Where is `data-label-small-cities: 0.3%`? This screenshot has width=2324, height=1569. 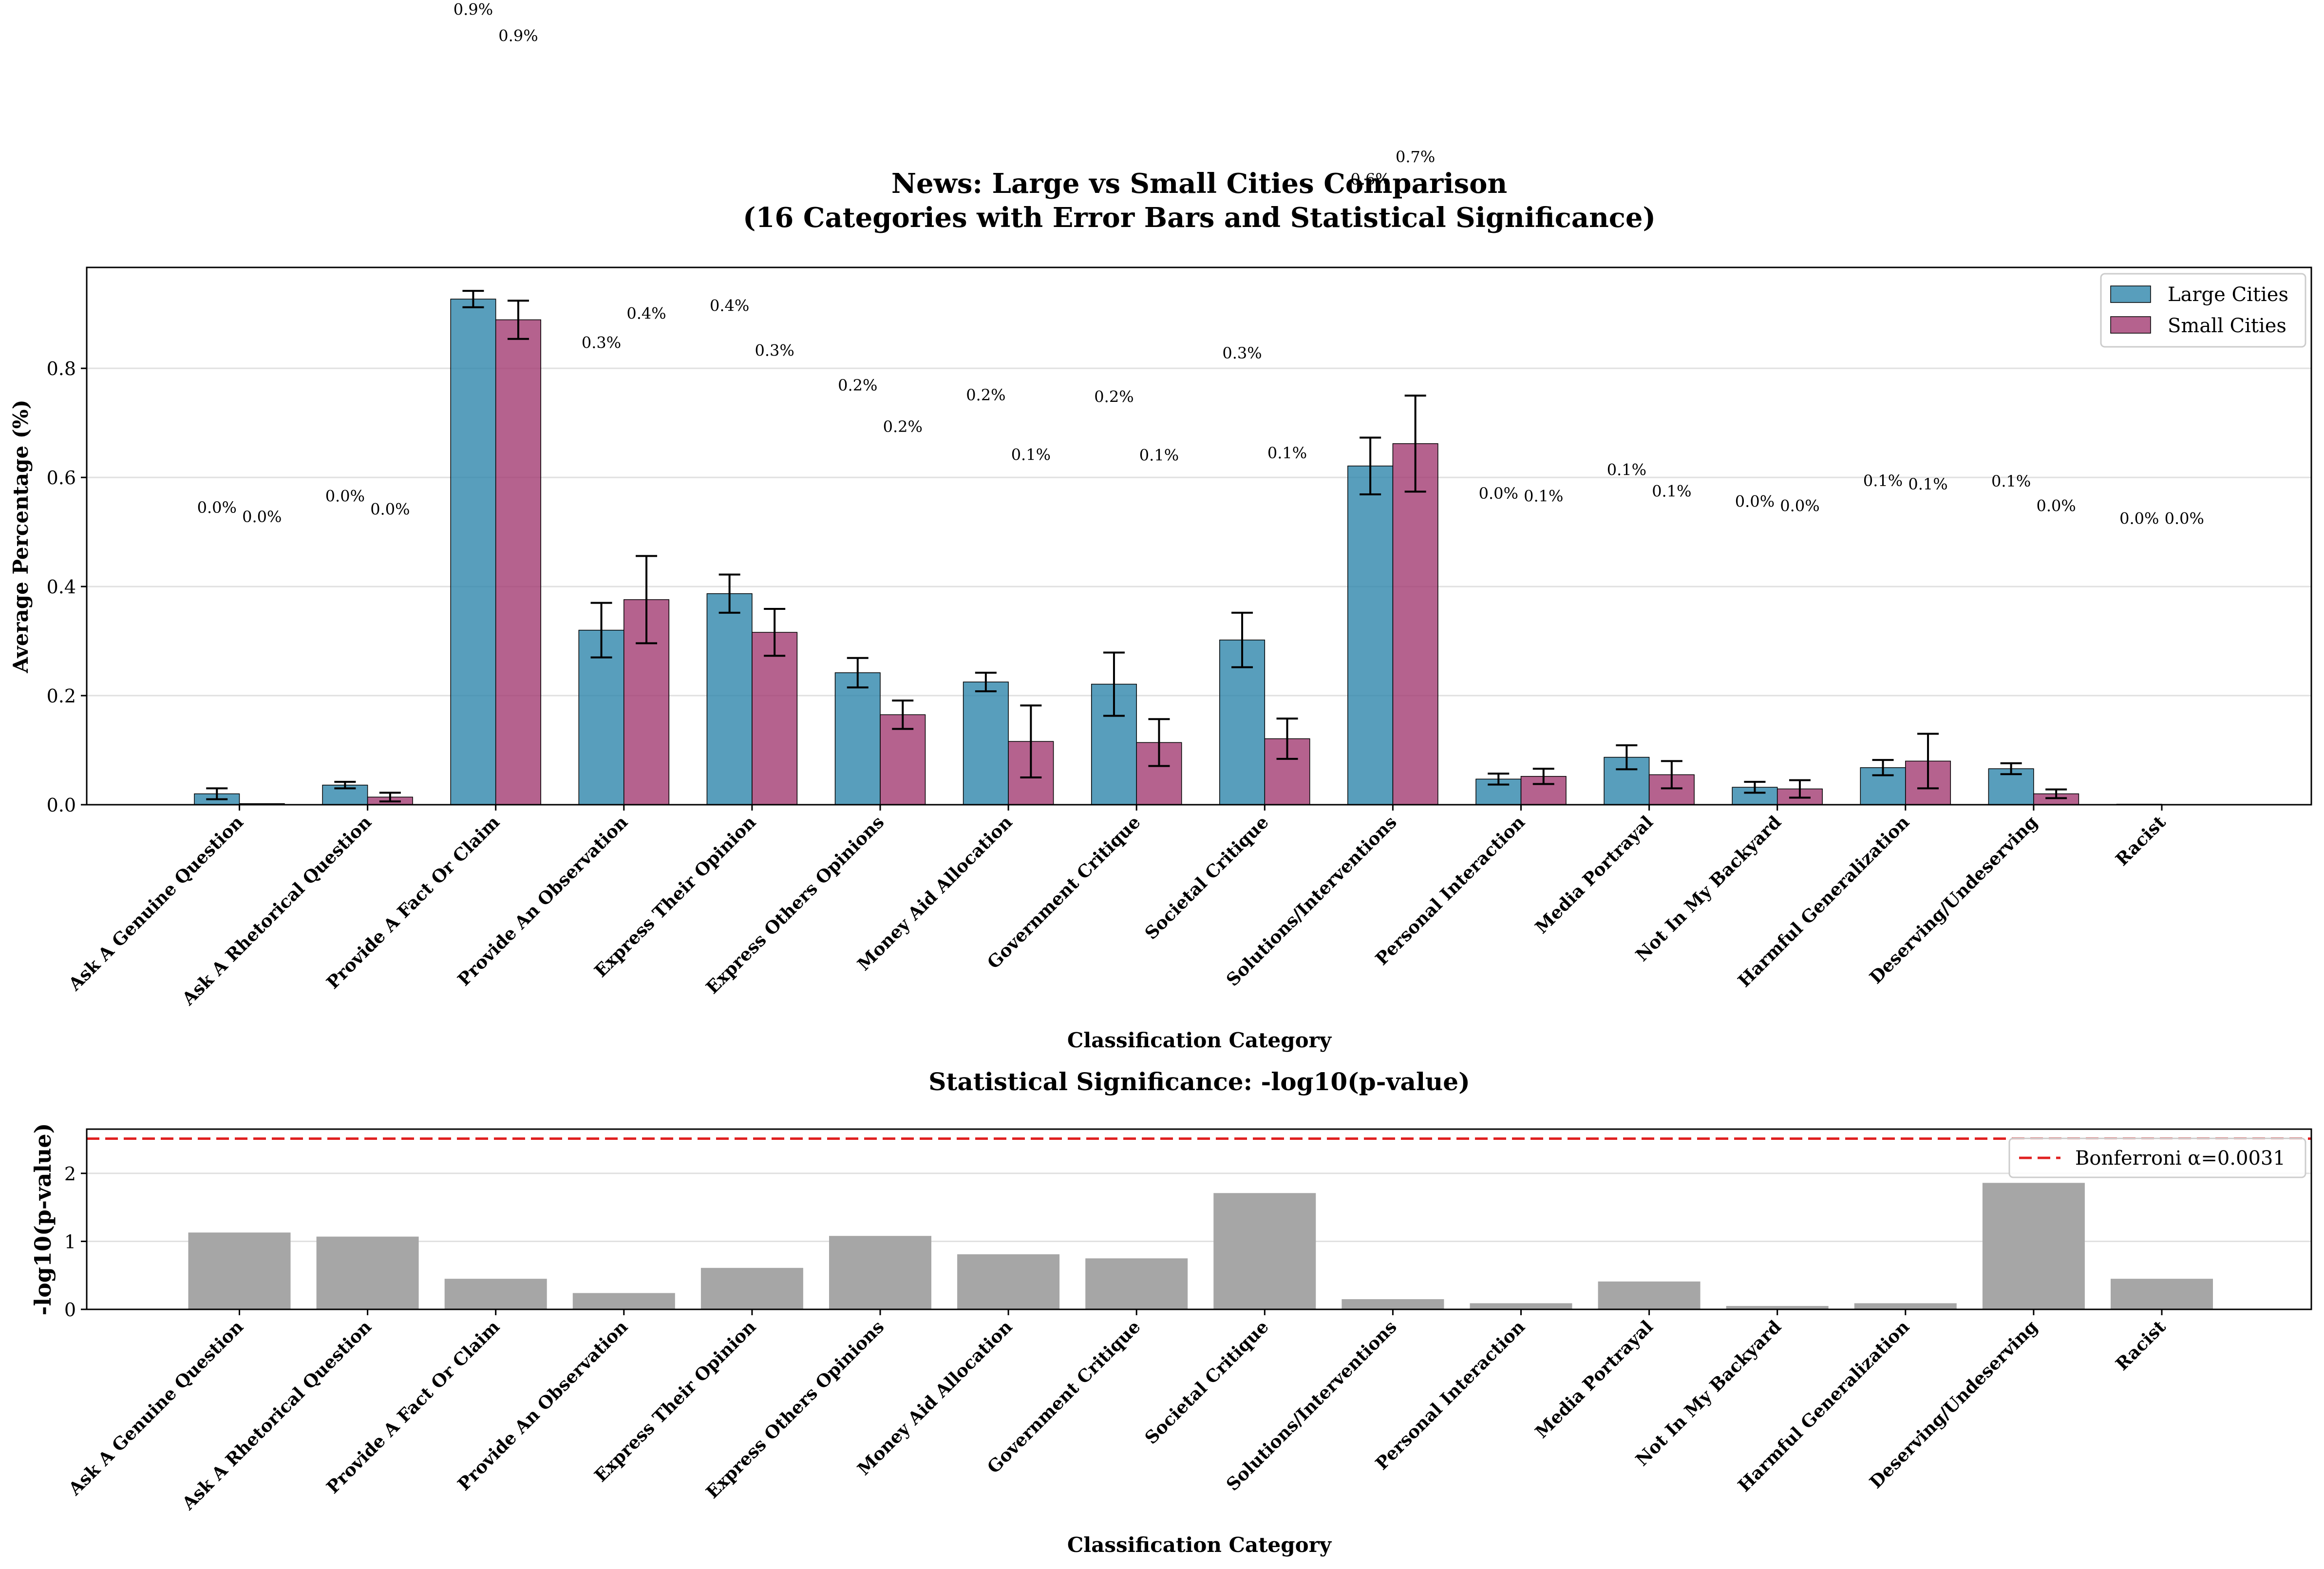
data-label-small-cities: 0.3% is located at coordinates (774, 350).